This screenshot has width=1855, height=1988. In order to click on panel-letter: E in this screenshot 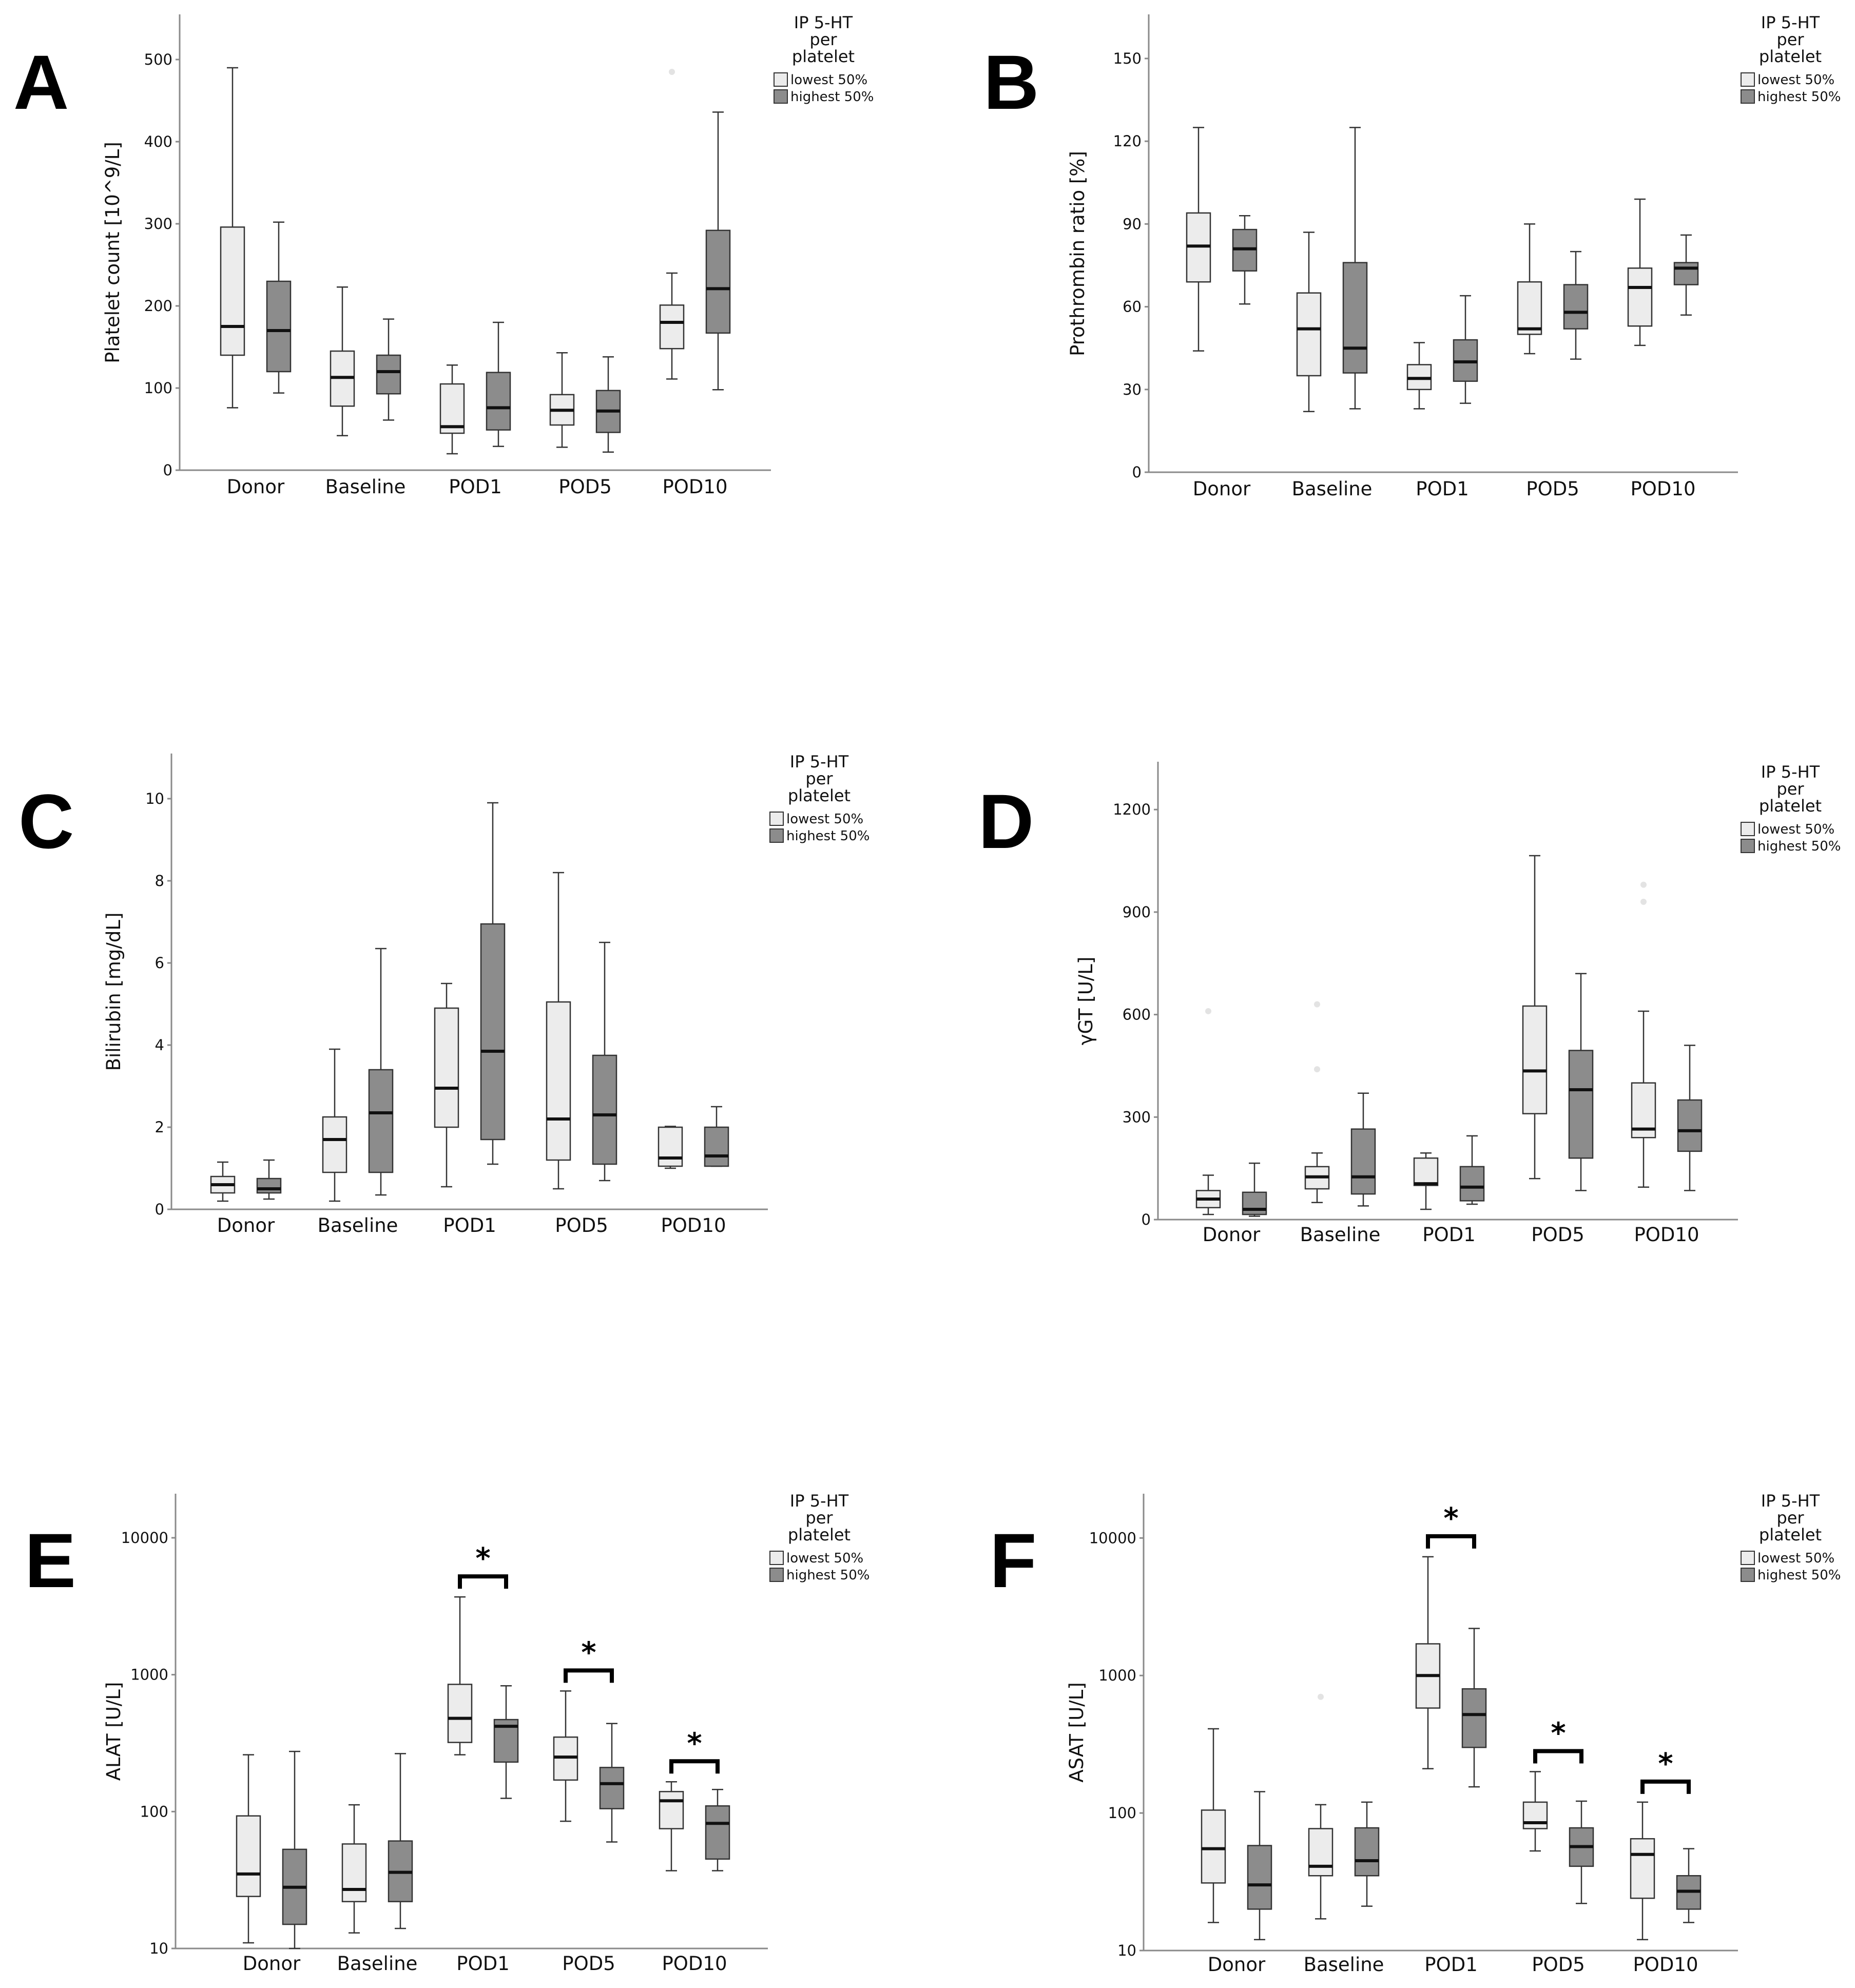, I will do `click(51, 1560)`.